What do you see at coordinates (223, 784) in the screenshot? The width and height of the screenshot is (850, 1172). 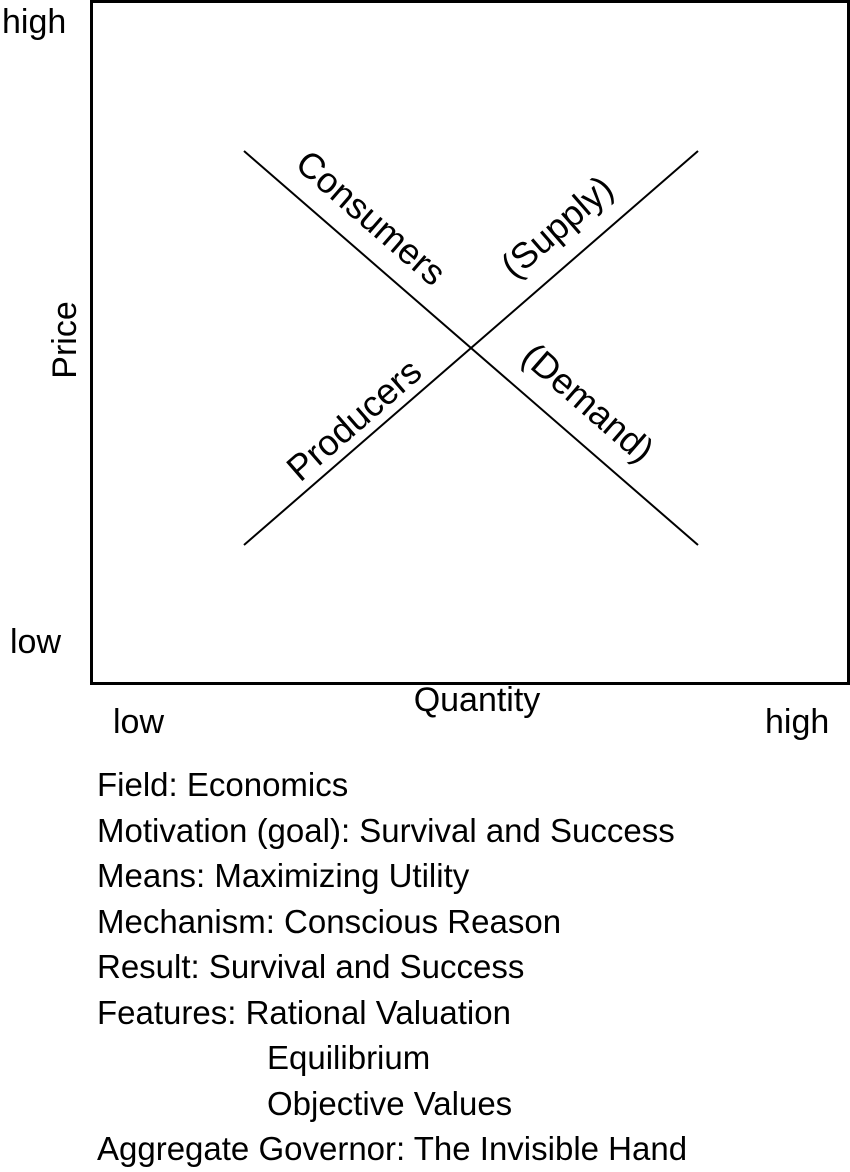 I see `caption-field: Field: Economics` at bounding box center [223, 784].